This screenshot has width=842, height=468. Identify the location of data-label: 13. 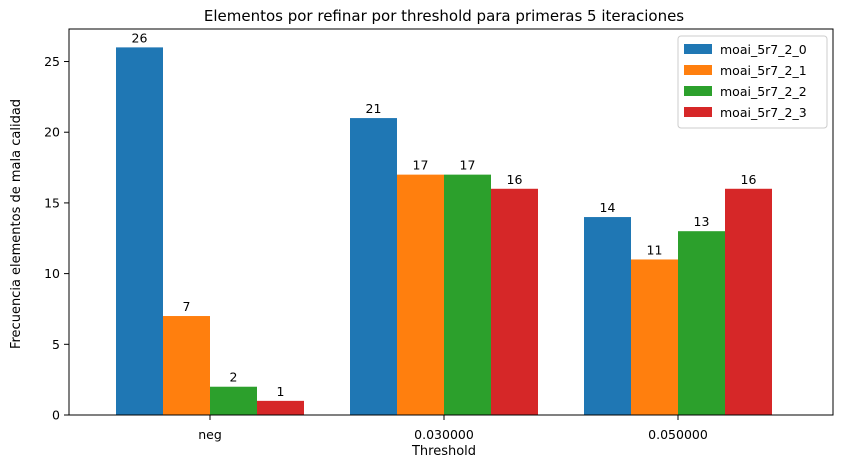
(702, 221).